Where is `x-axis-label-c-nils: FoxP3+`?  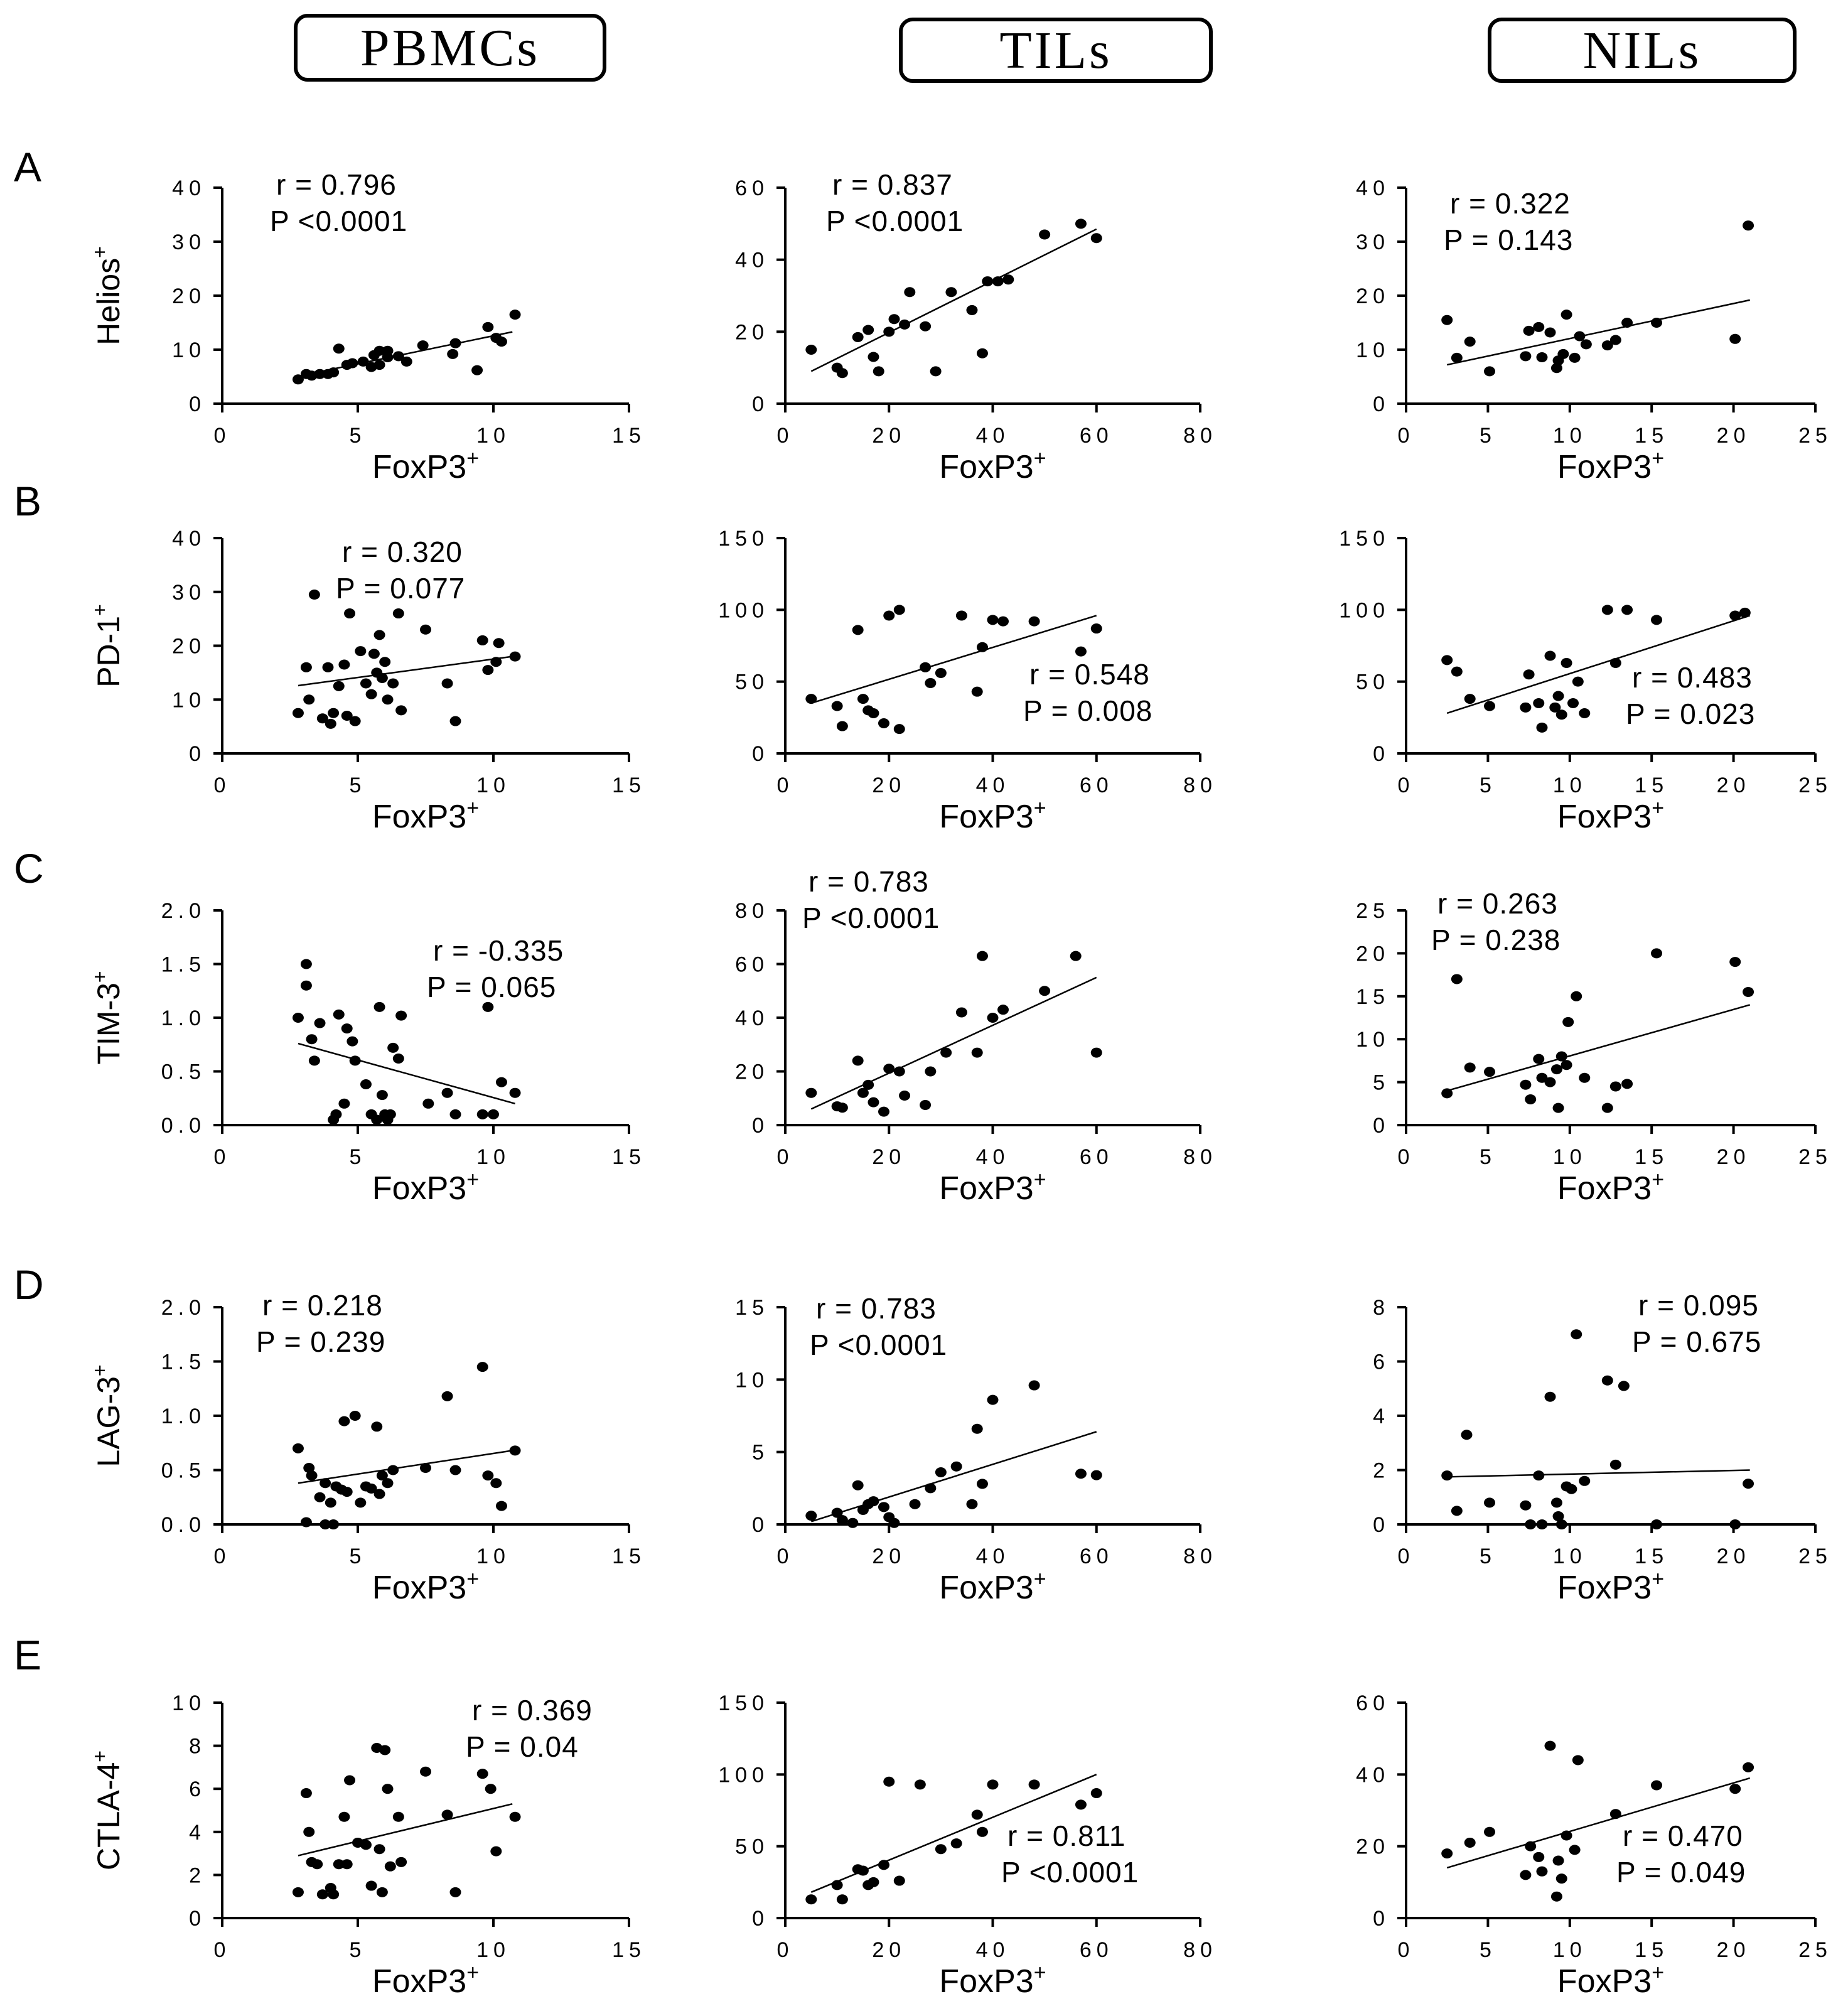
x-axis-label-c-nils: FoxP3+ is located at coordinates (1610, 1187).